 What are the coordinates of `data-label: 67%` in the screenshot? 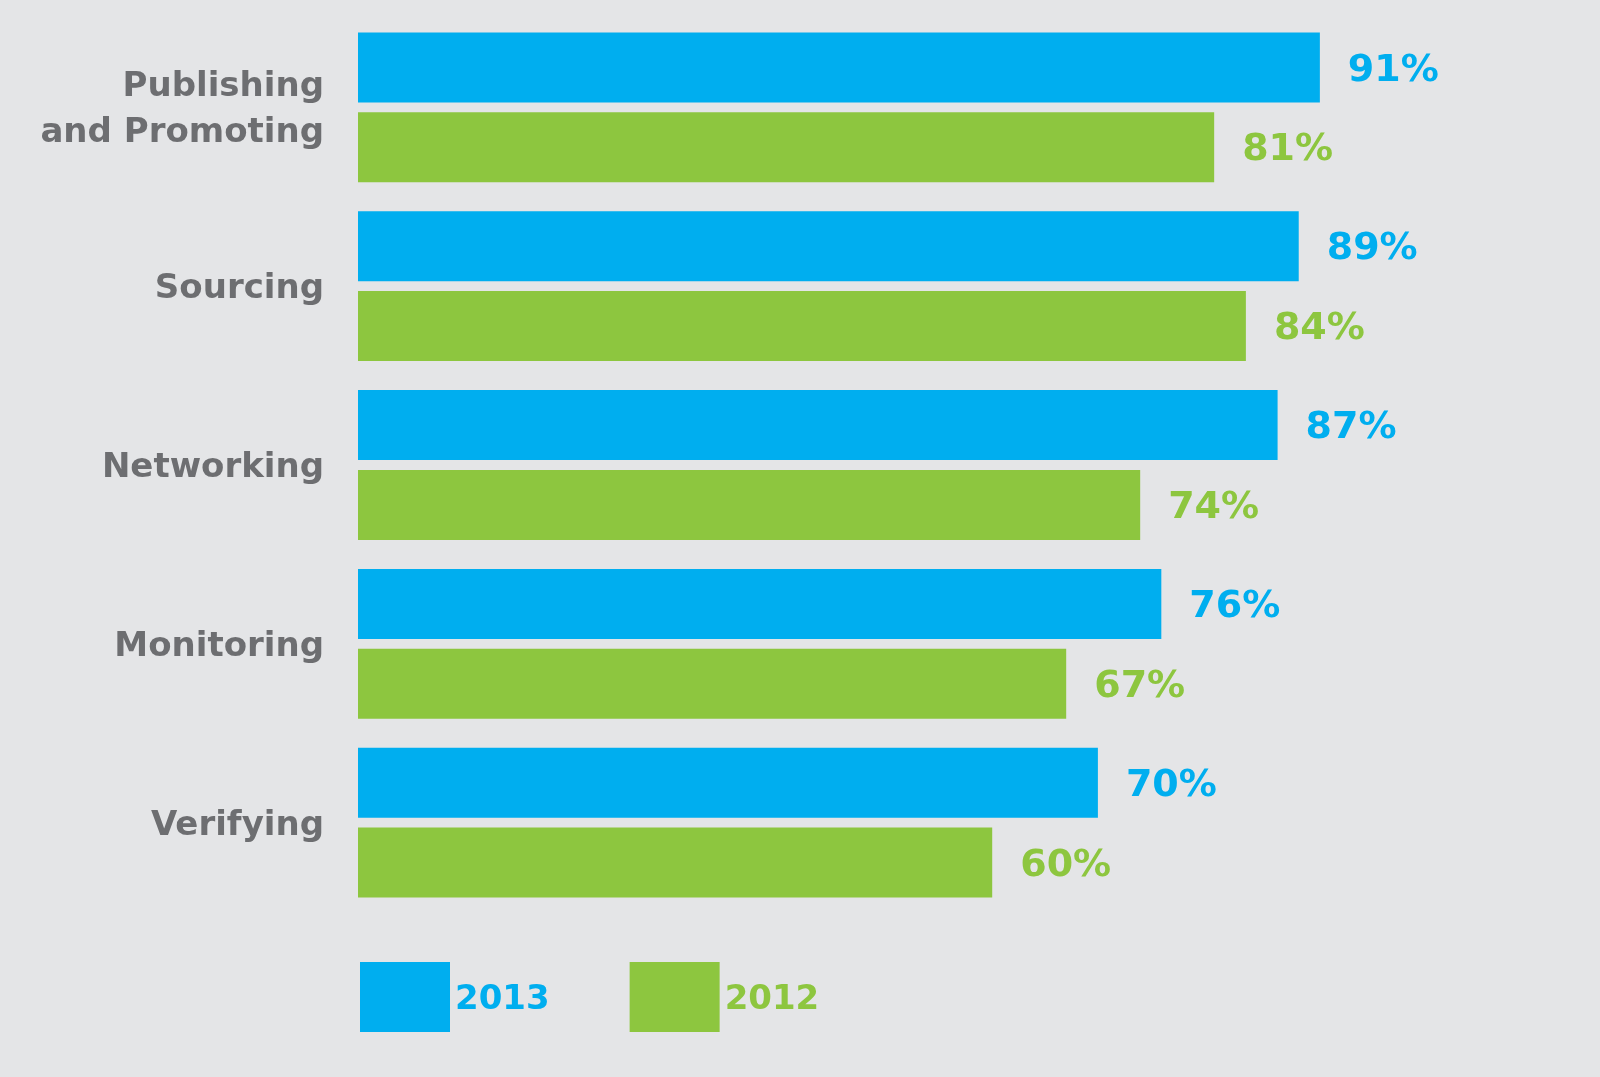 It's located at (1140, 683).